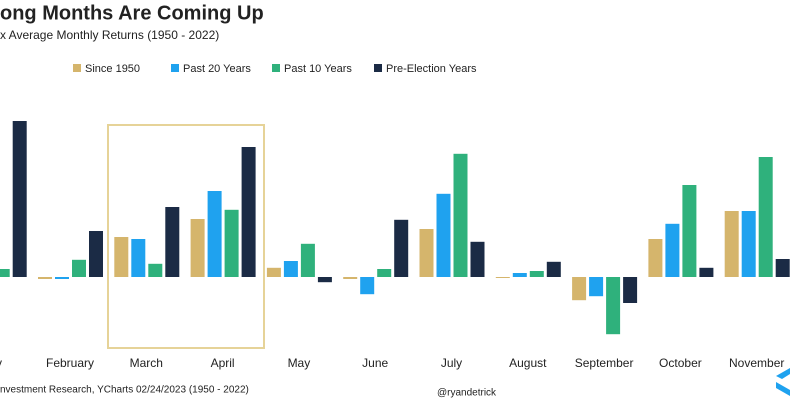 The width and height of the screenshot is (800, 400). I want to click on legend-label: Past 20 Years, so click(217, 69).